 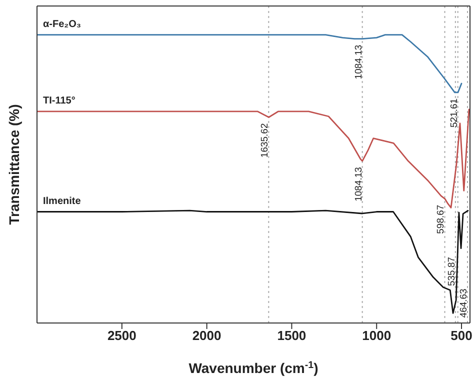 I want to click on x-tick-label: 2000, so click(x=207, y=336).